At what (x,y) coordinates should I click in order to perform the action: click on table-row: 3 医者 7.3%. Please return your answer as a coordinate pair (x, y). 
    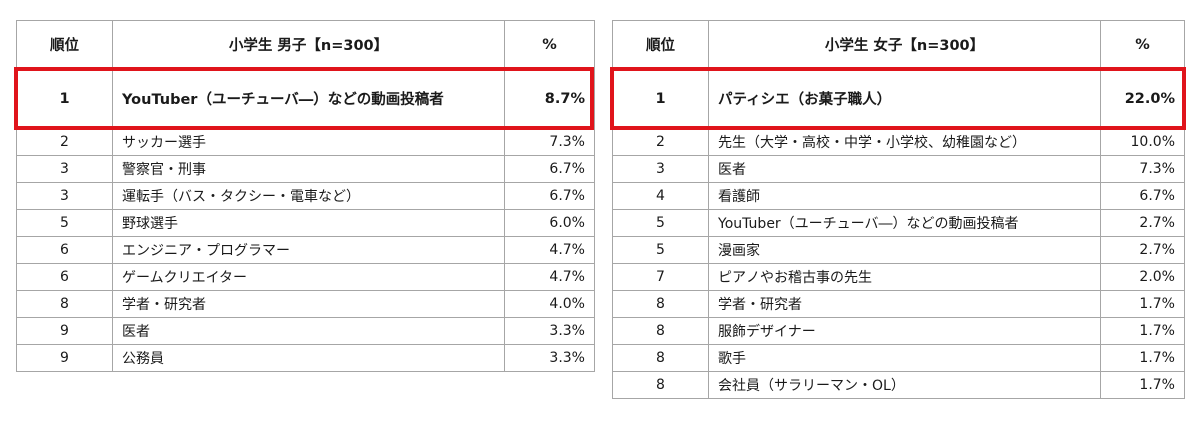
    Looking at the image, I should click on (898, 169).